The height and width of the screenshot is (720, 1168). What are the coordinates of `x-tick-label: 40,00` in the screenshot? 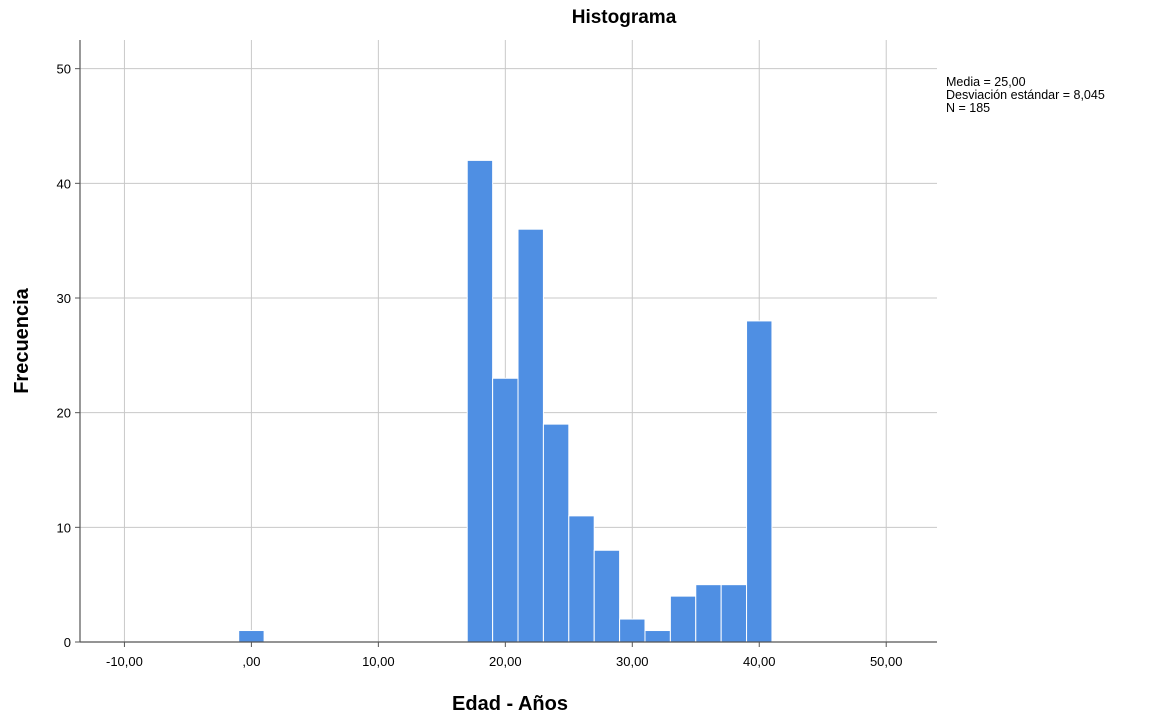 It's located at (759, 661).